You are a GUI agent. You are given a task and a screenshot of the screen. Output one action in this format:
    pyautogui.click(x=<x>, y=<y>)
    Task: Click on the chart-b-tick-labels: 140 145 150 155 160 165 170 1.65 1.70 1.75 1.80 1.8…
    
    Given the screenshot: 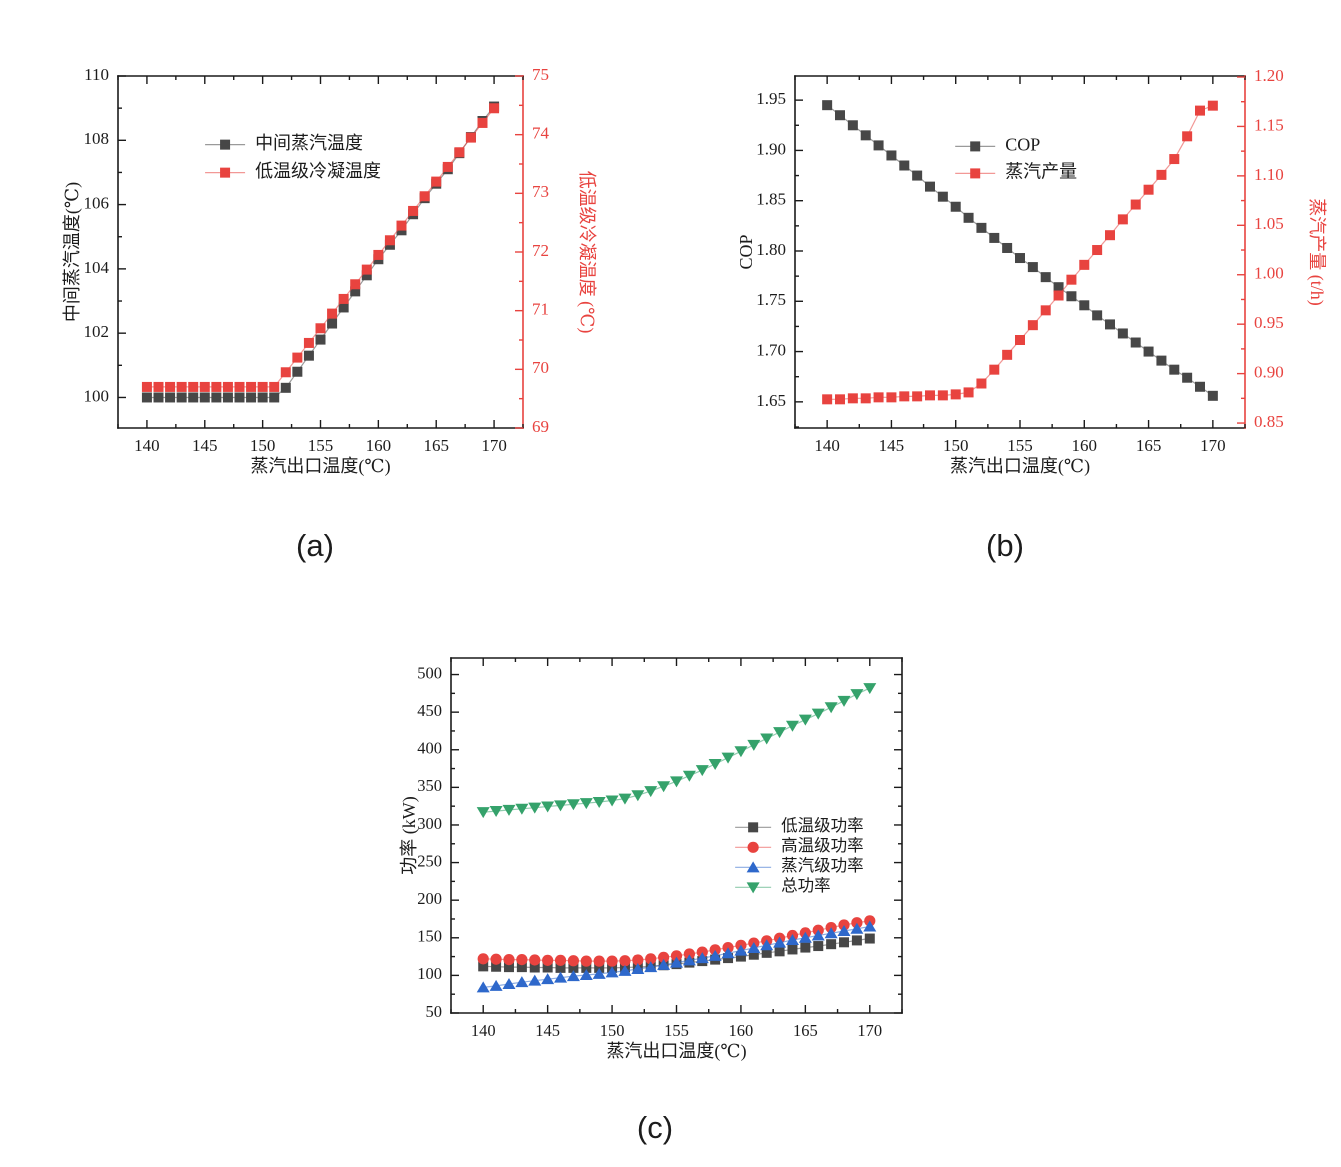 What is the action you would take?
    pyautogui.click(x=1020, y=260)
    